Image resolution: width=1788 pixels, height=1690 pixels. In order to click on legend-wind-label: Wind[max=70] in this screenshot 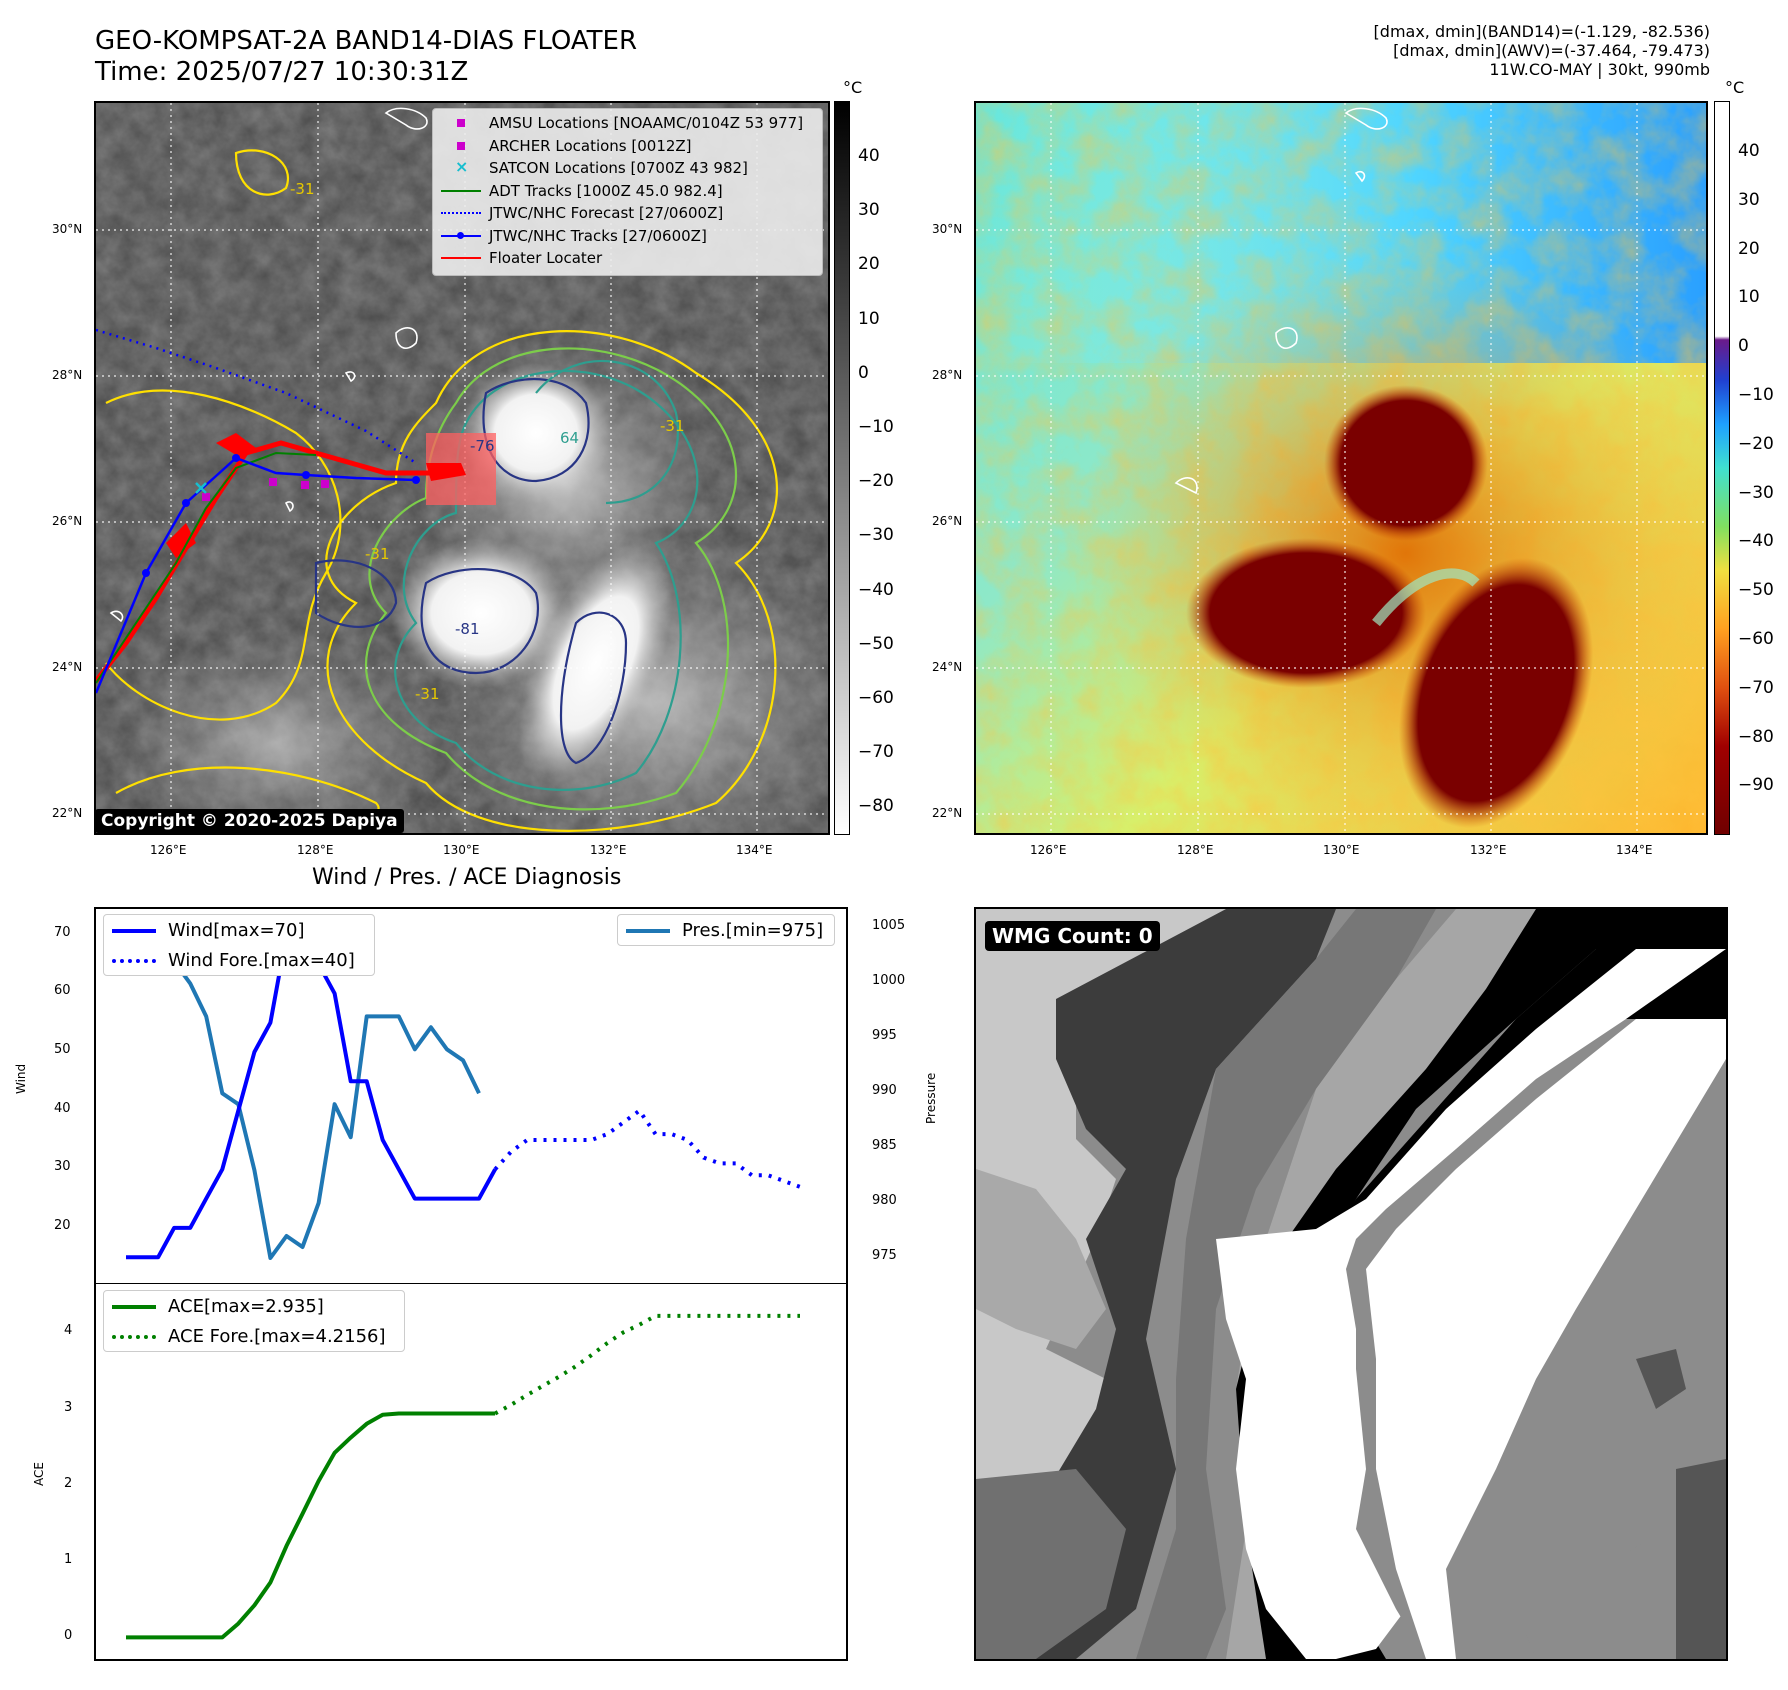, I will do `click(236, 930)`.